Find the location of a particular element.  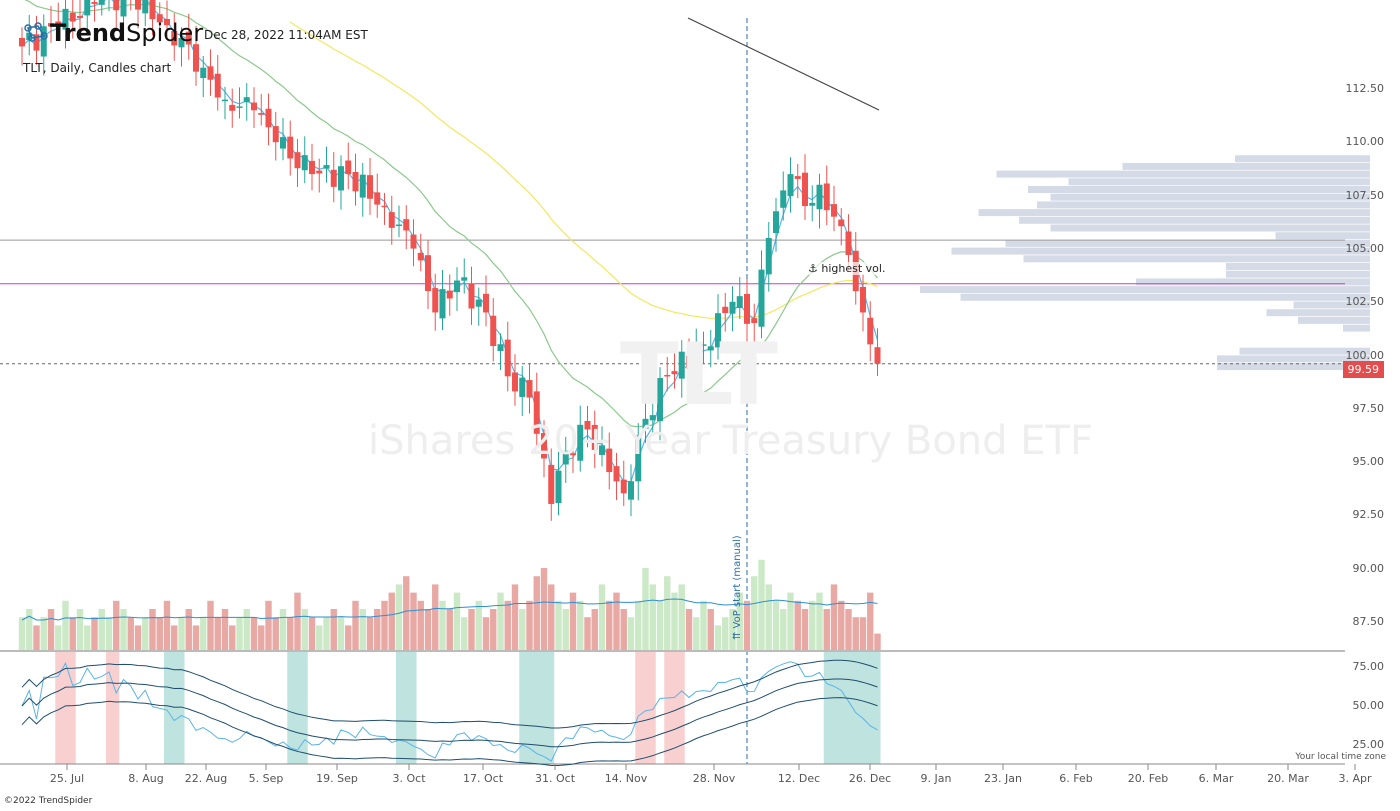

date-tick: 26. Dec is located at coordinates (870, 778).